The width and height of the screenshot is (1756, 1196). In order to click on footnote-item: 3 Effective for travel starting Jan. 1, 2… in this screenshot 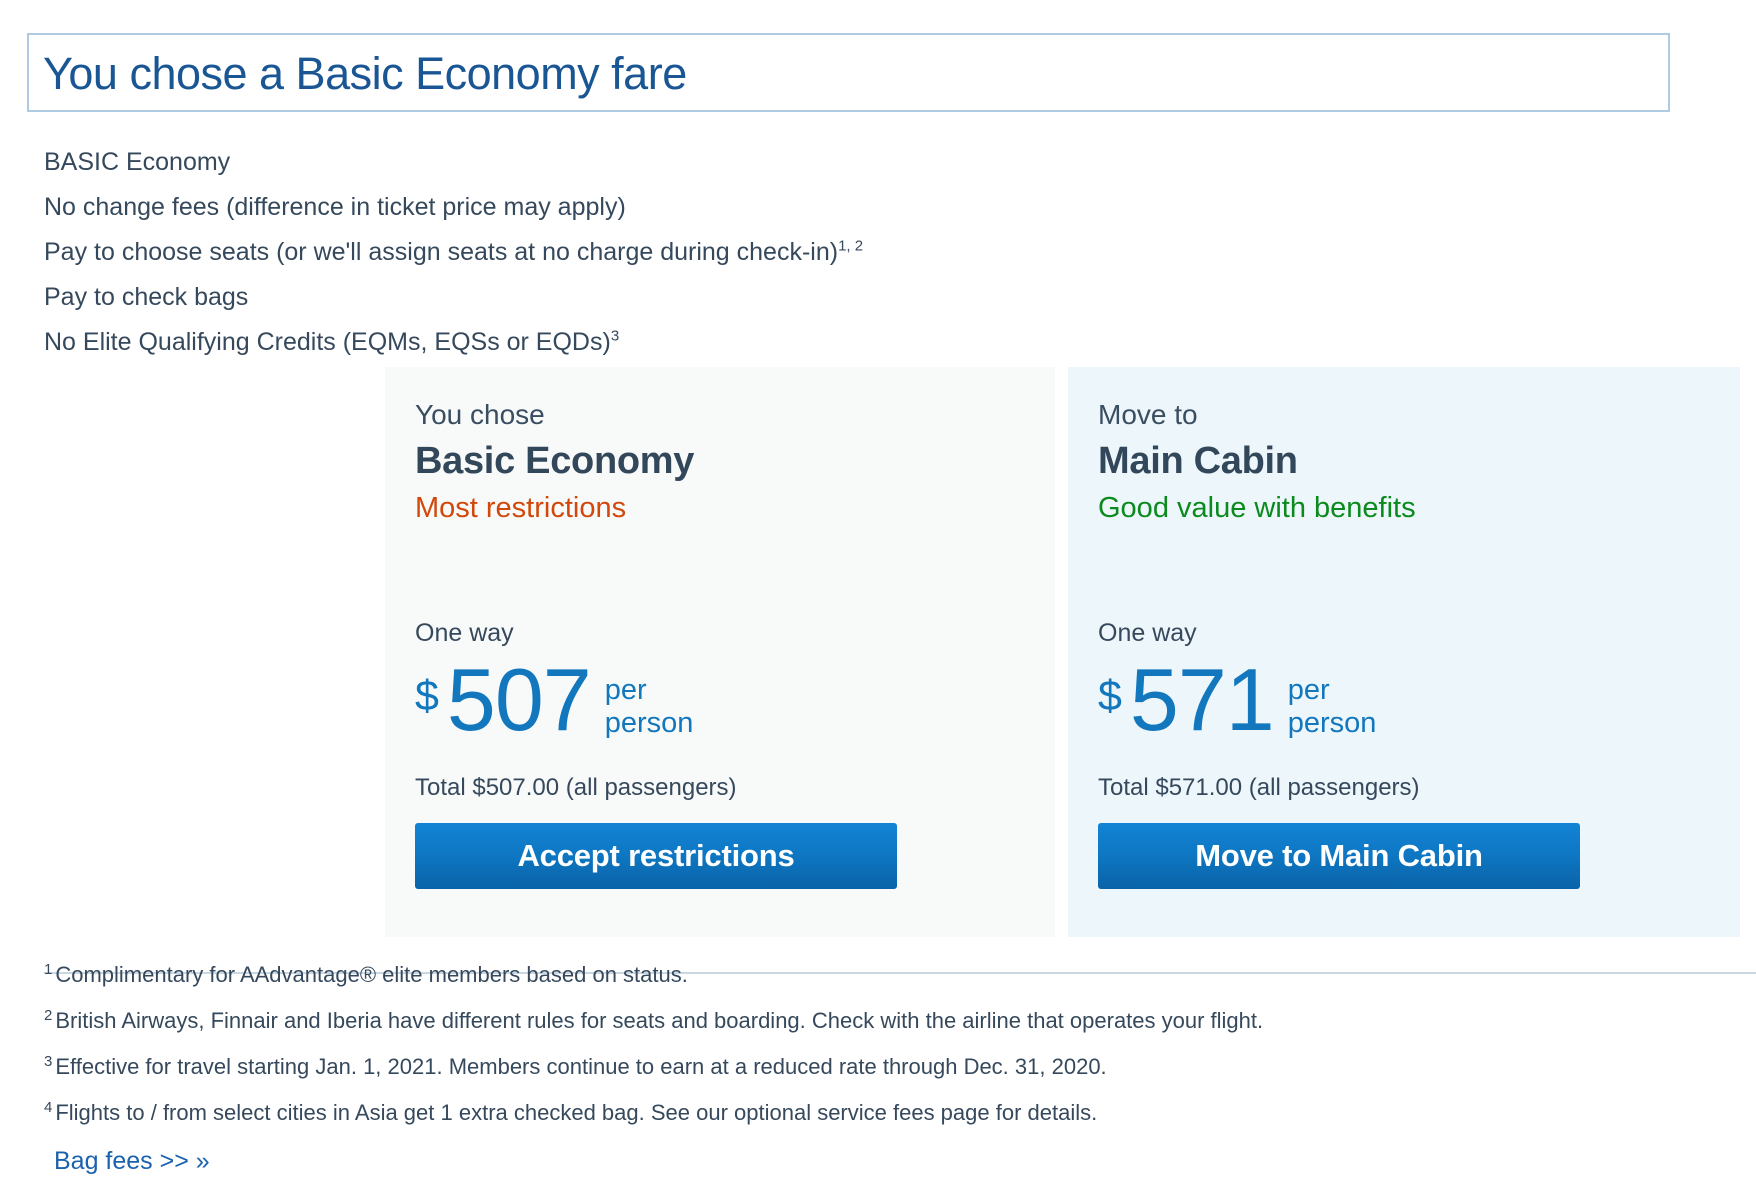, I will do `click(884, 1067)`.